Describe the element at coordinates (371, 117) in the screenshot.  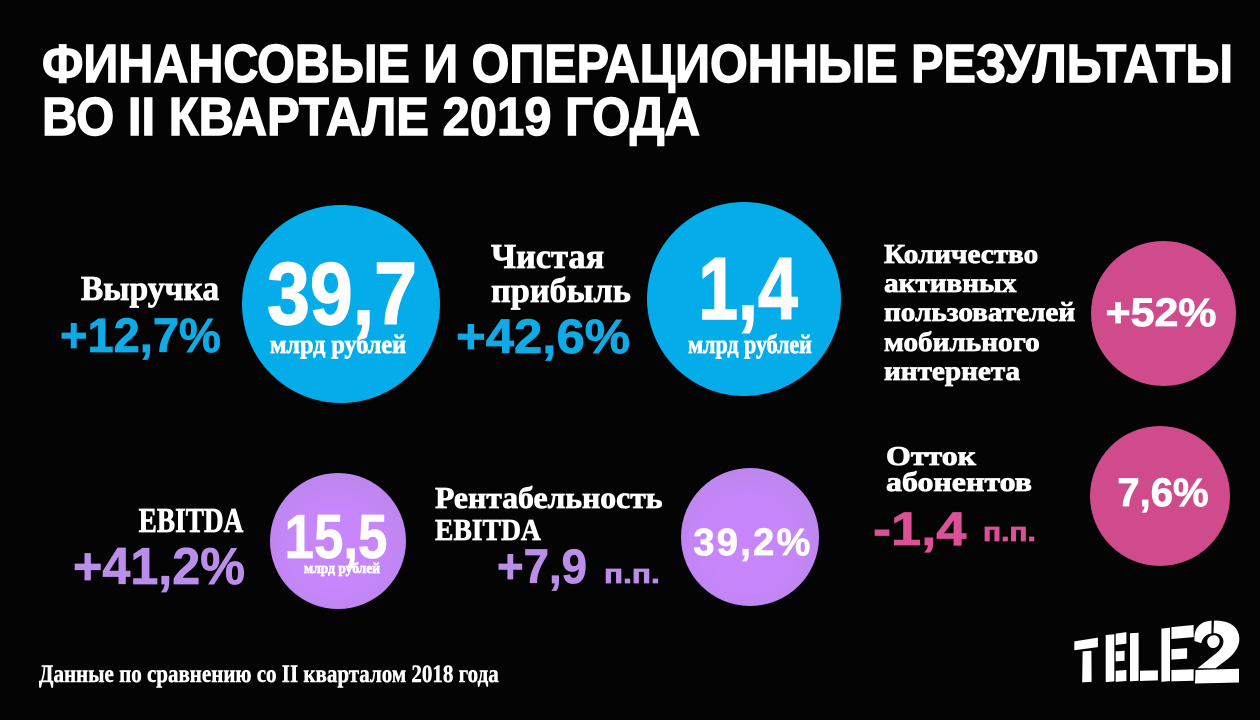
I see `svg-text: ВО II КВАРТАЛЕ 2019 ГОДА` at that location.